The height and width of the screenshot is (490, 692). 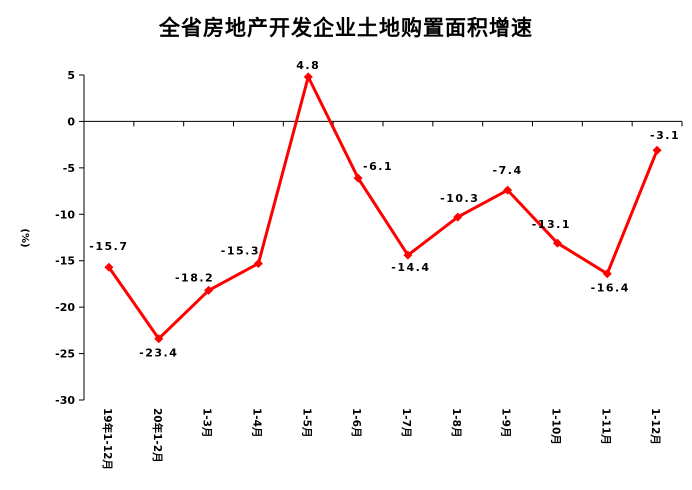 What do you see at coordinates (605, 426) in the screenshot?
I see `x-category-label: 1-11月` at bounding box center [605, 426].